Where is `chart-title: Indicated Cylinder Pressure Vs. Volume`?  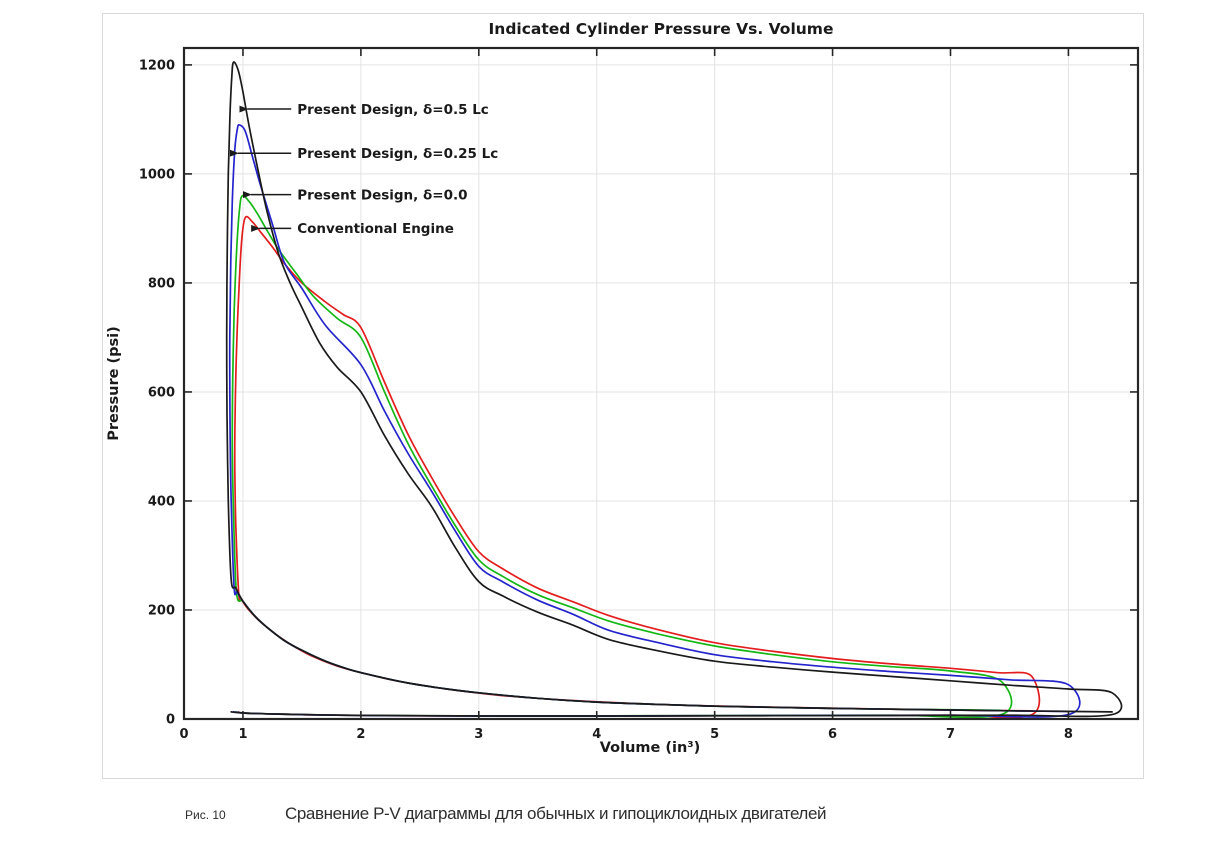 chart-title: Indicated Cylinder Pressure Vs. Volume is located at coordinates (661, 29).